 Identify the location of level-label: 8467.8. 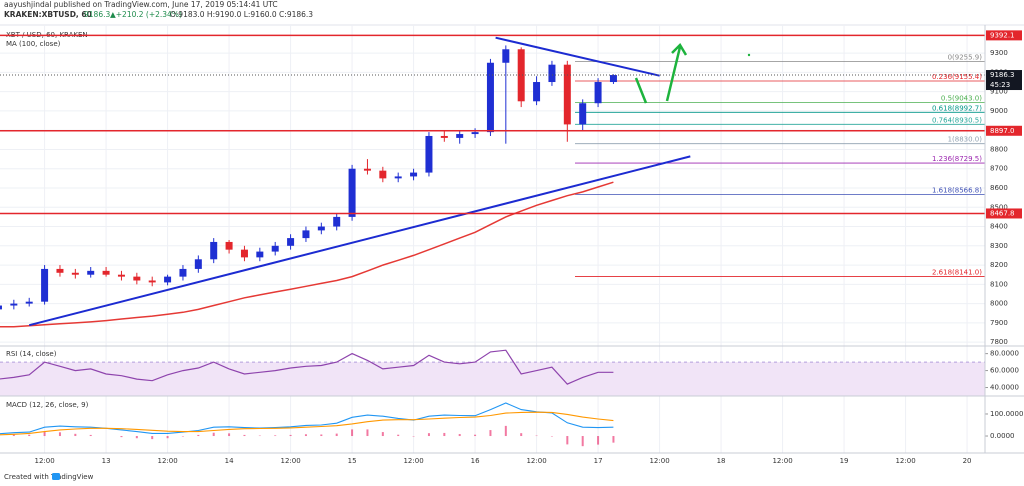
(1002, 213).